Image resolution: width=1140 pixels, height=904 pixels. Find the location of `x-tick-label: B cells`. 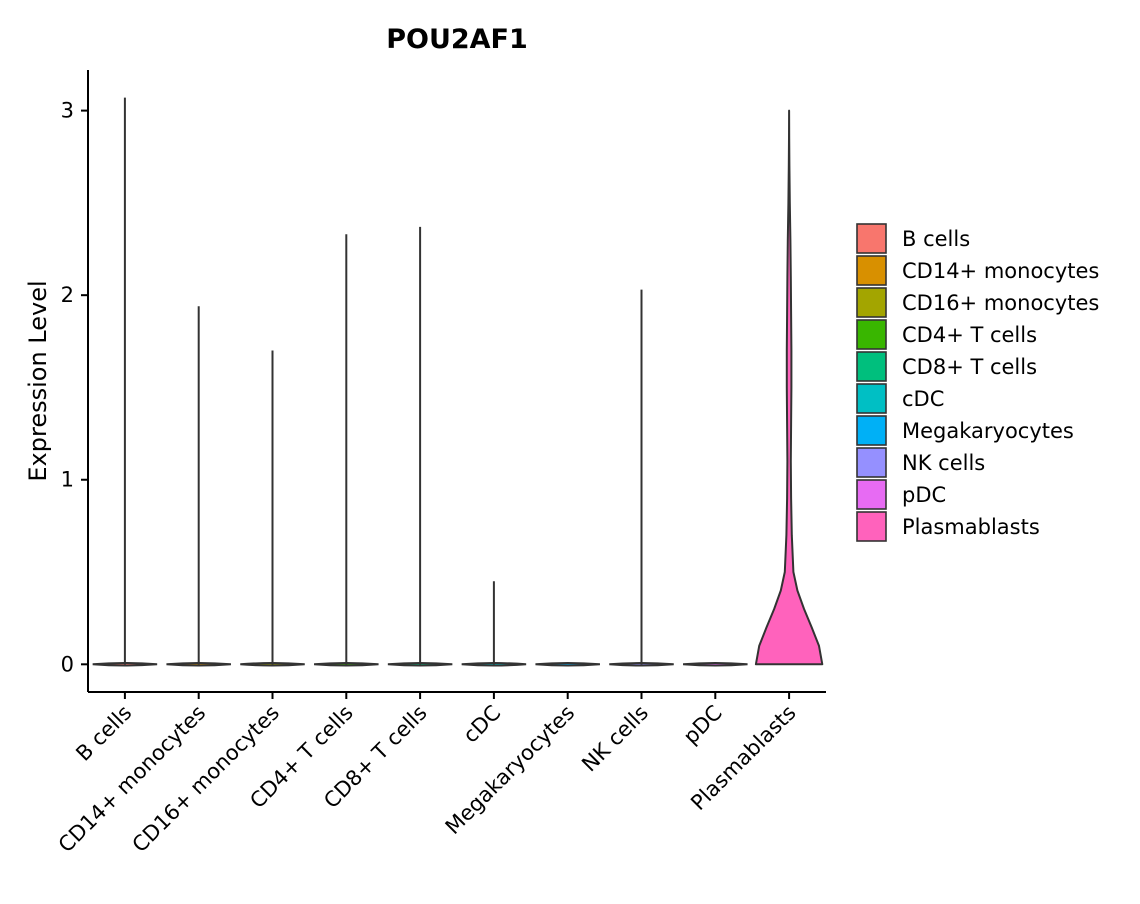

x-tick-label: B cells is located at coordinates (103, 733).